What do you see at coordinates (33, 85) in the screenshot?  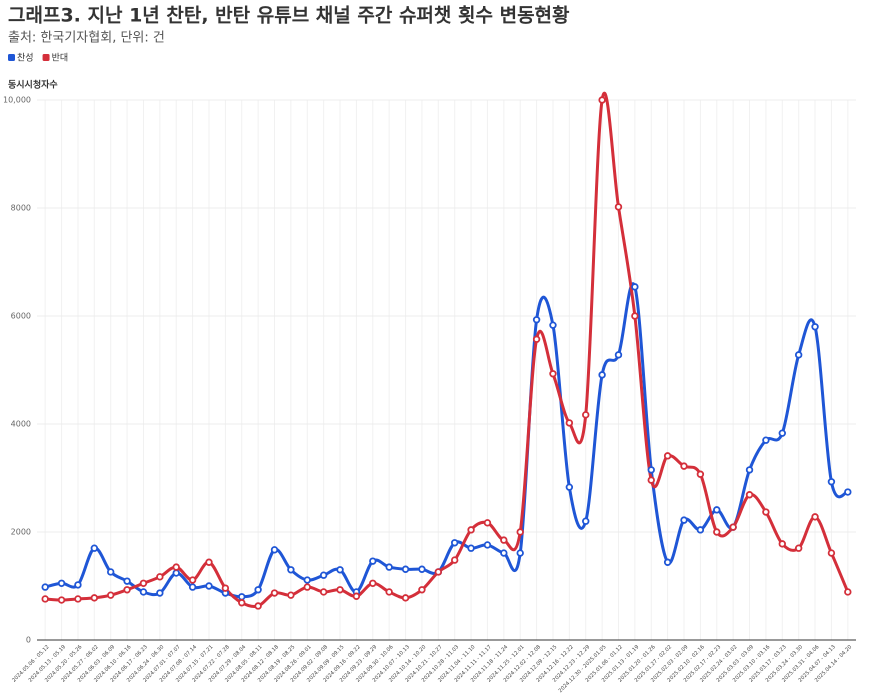 I see `y-axis-label: 동시시청자수` at bounding box center [33, 85].